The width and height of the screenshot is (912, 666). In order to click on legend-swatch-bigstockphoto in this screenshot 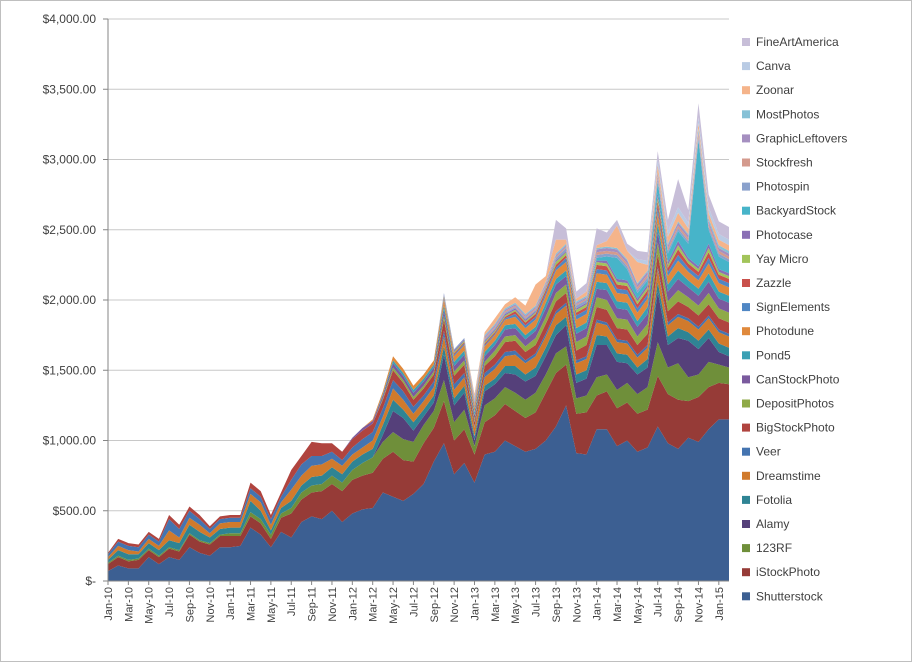, I will do `click(746, 427)`.